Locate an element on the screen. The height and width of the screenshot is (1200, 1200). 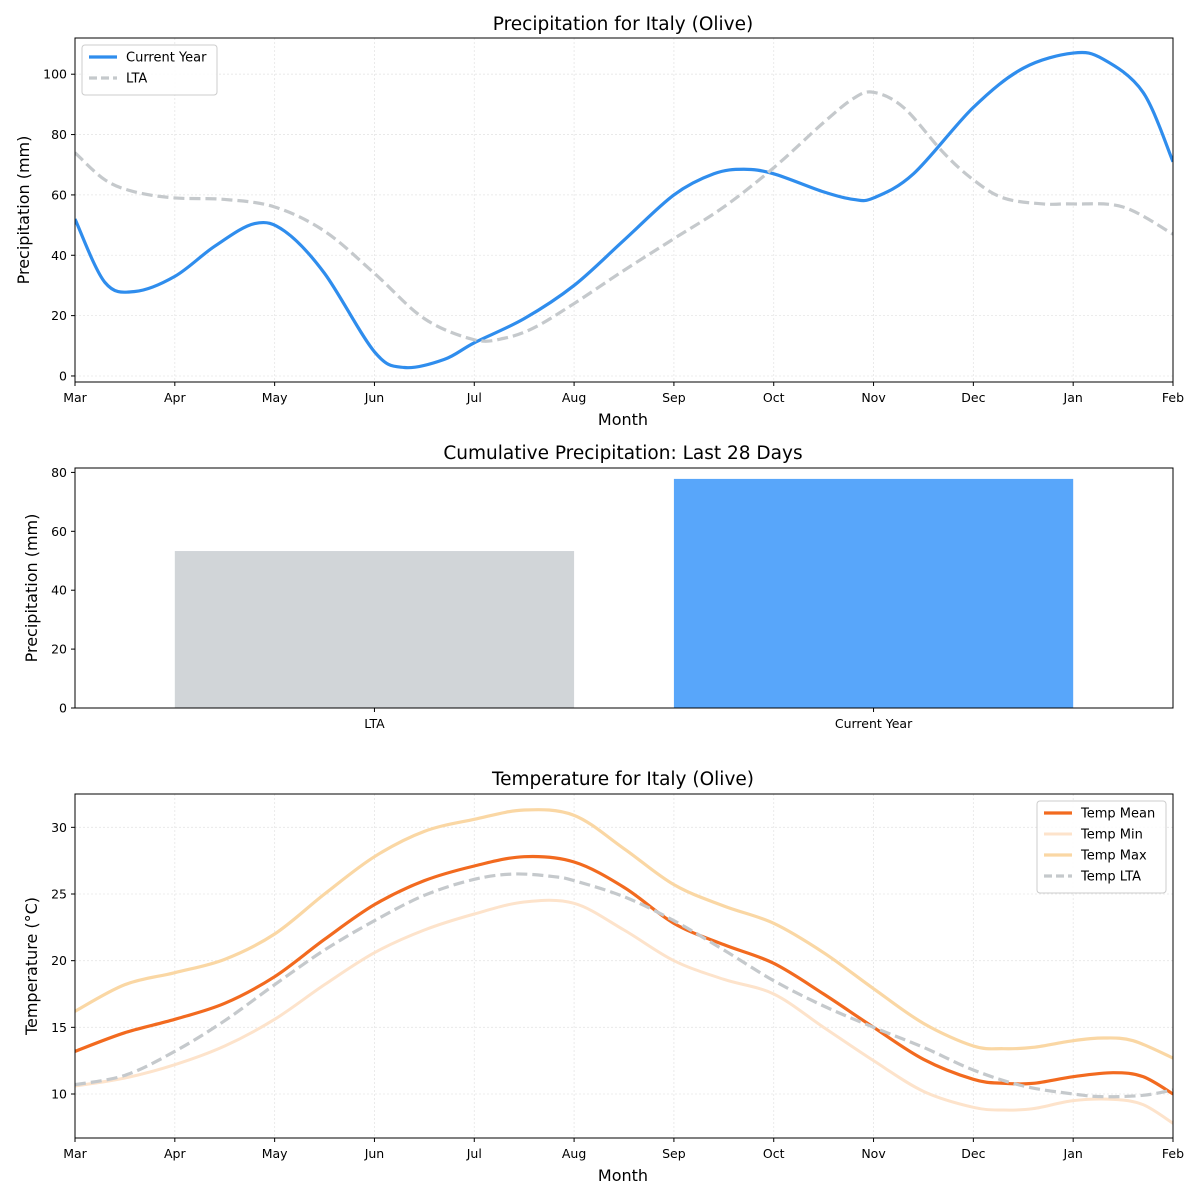
chart-title: Precipitation for Italy (Olive) is located at coordinates (623, 24).